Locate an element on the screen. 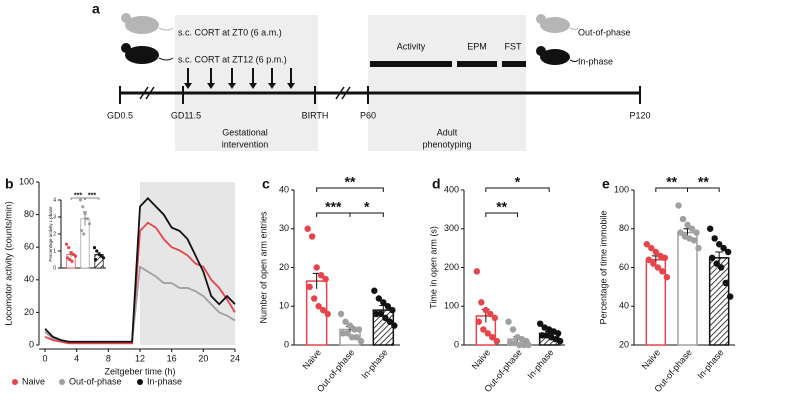  y-tick-label: 4 is located at coordinates (54, 200).